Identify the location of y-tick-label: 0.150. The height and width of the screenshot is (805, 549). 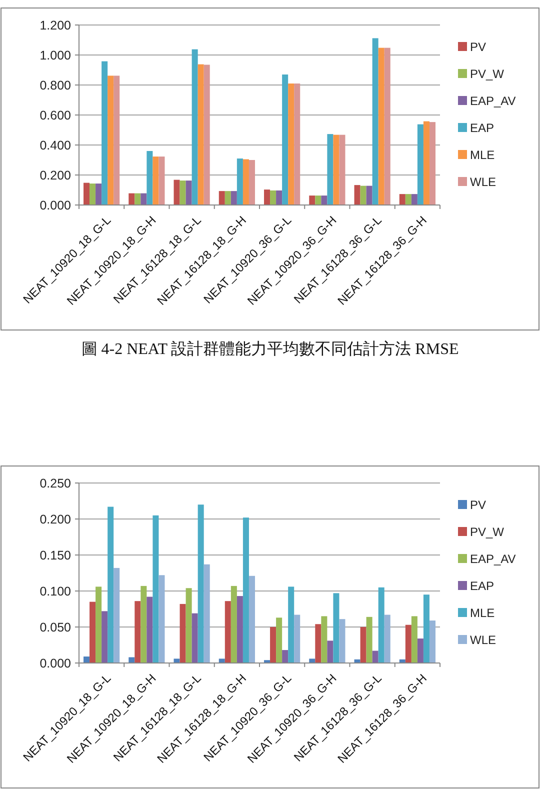
(56, 555).